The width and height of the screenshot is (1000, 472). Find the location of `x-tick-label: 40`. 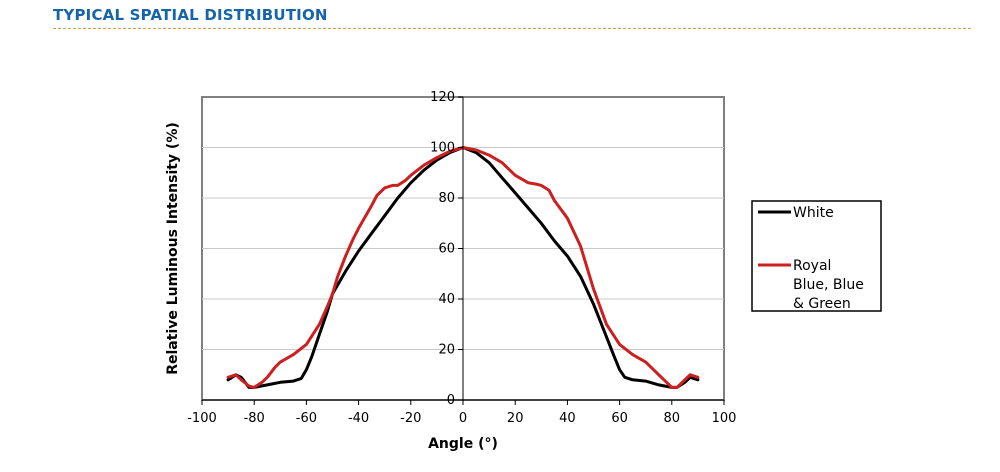

x-tick-label: 40 is located at coordinates (567, 418).